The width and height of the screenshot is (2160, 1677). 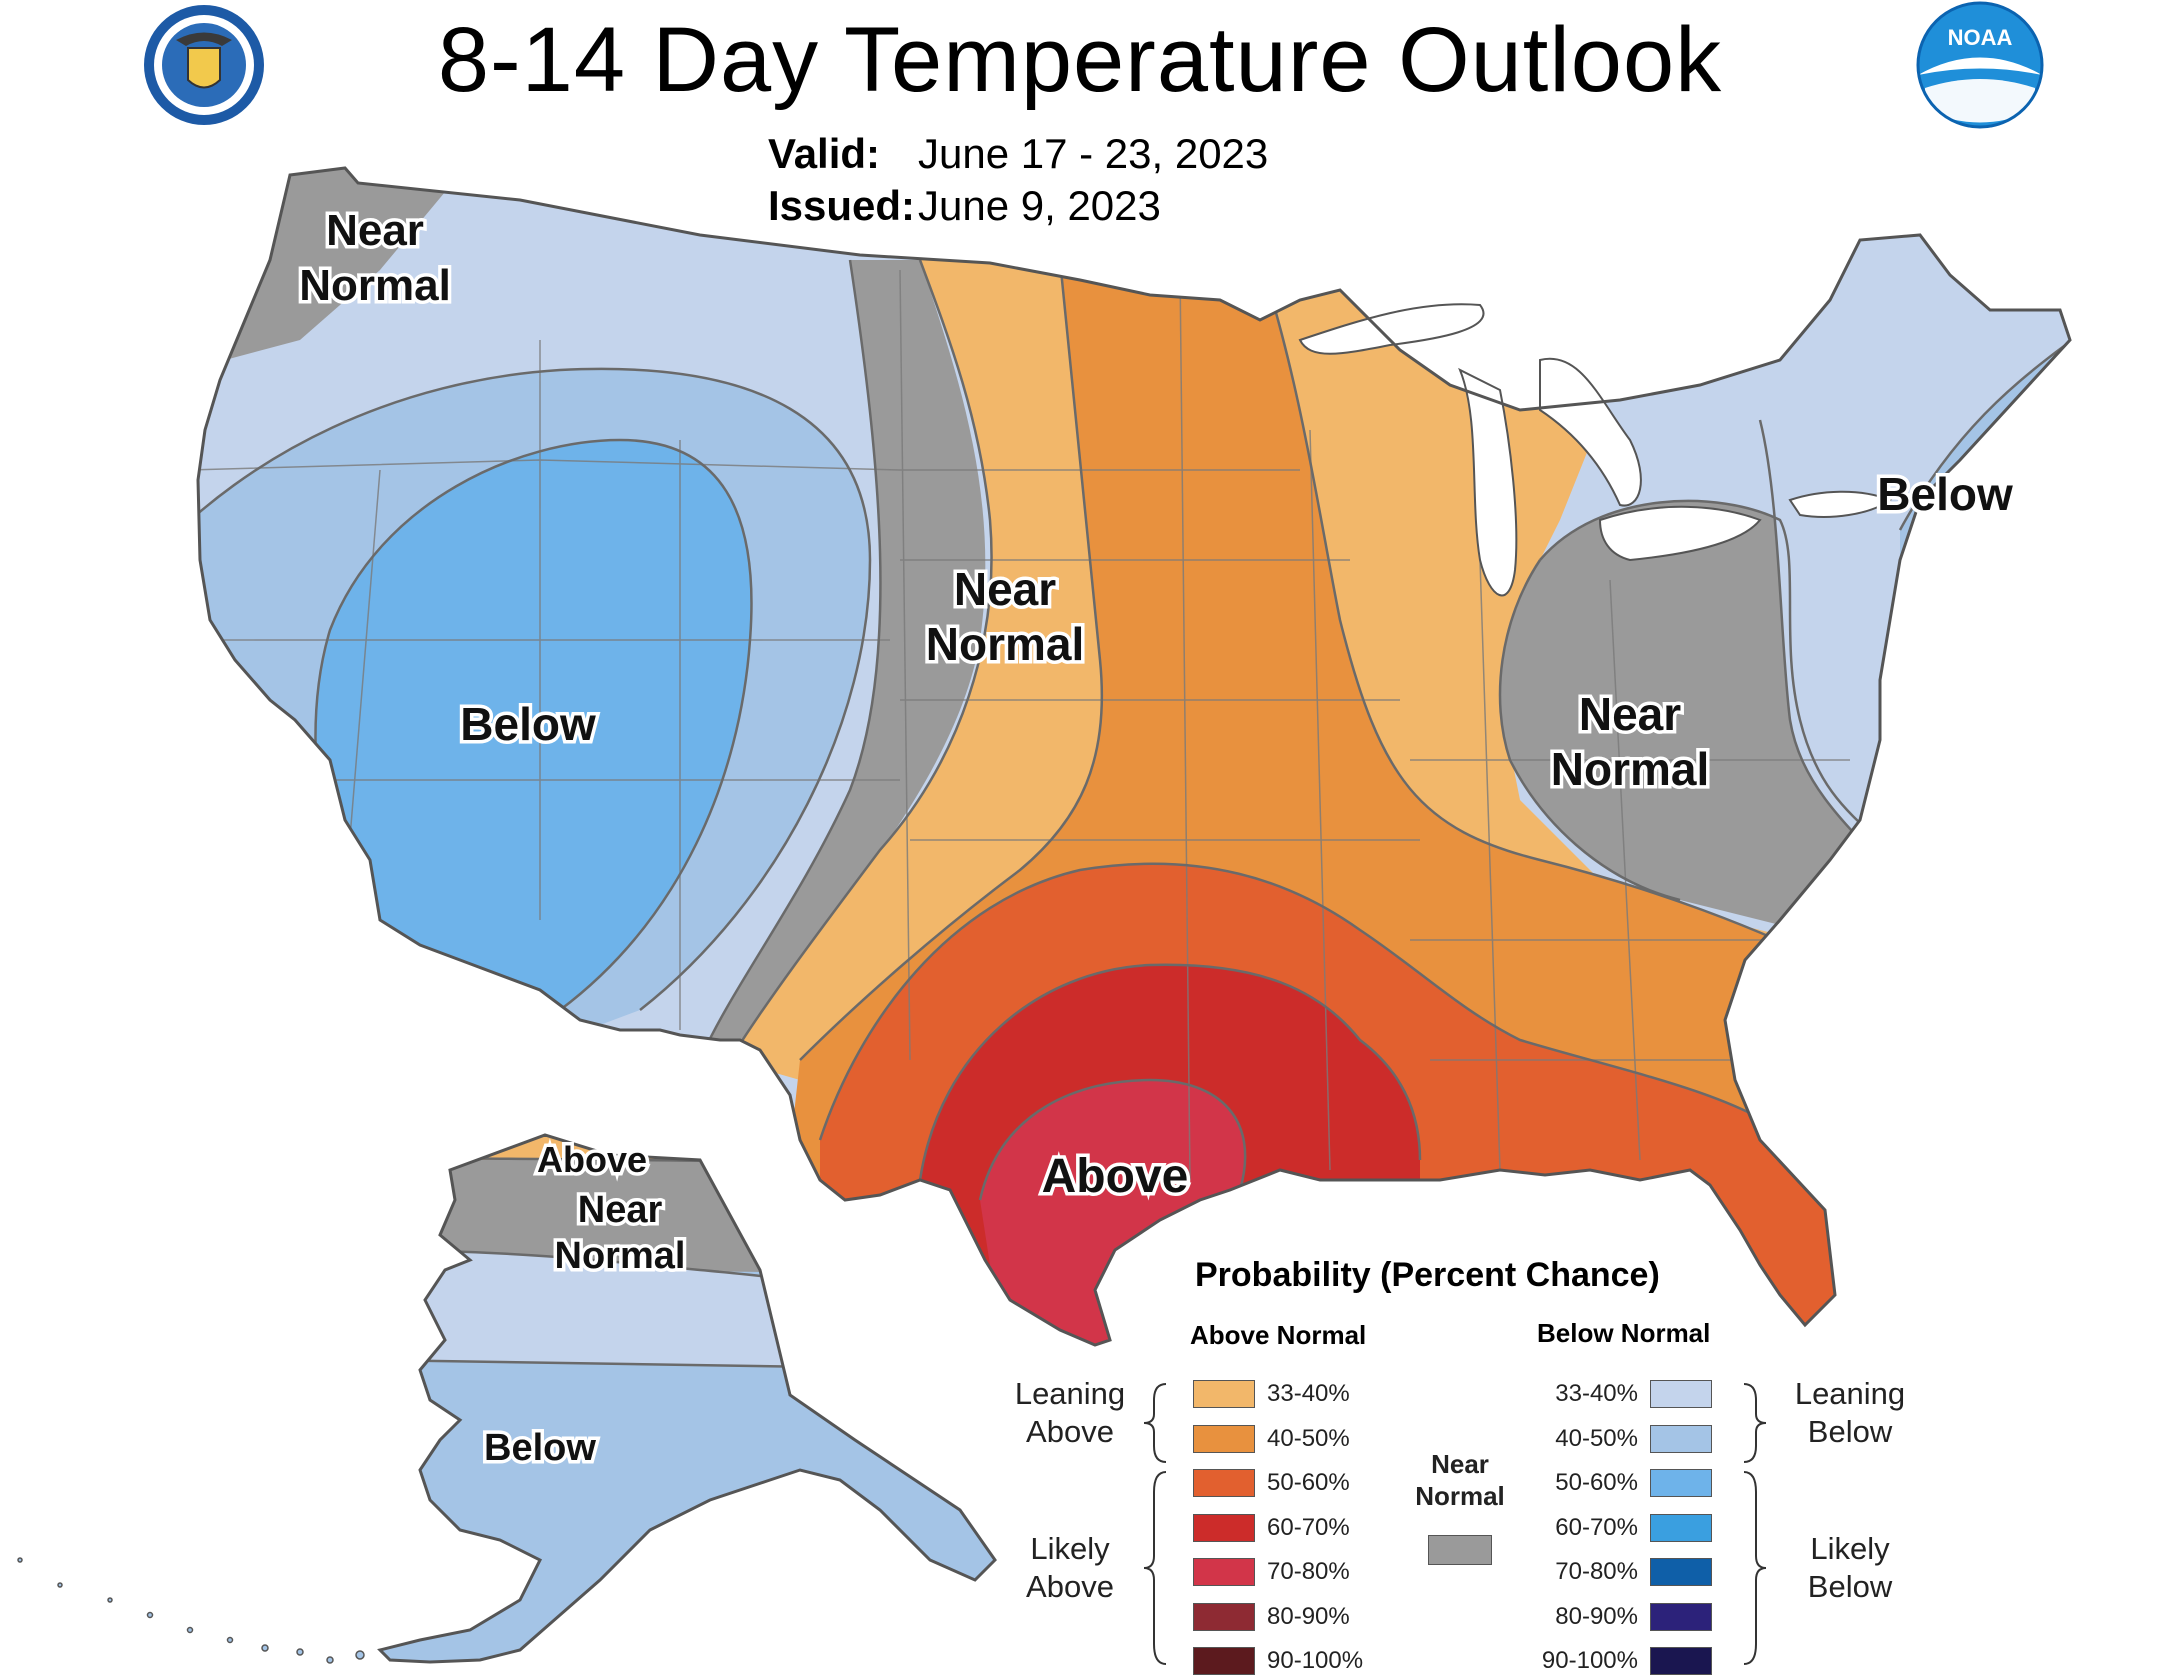 I want to click on legend-above-range-label: 60-70%, so click(x=1308, y=1527).